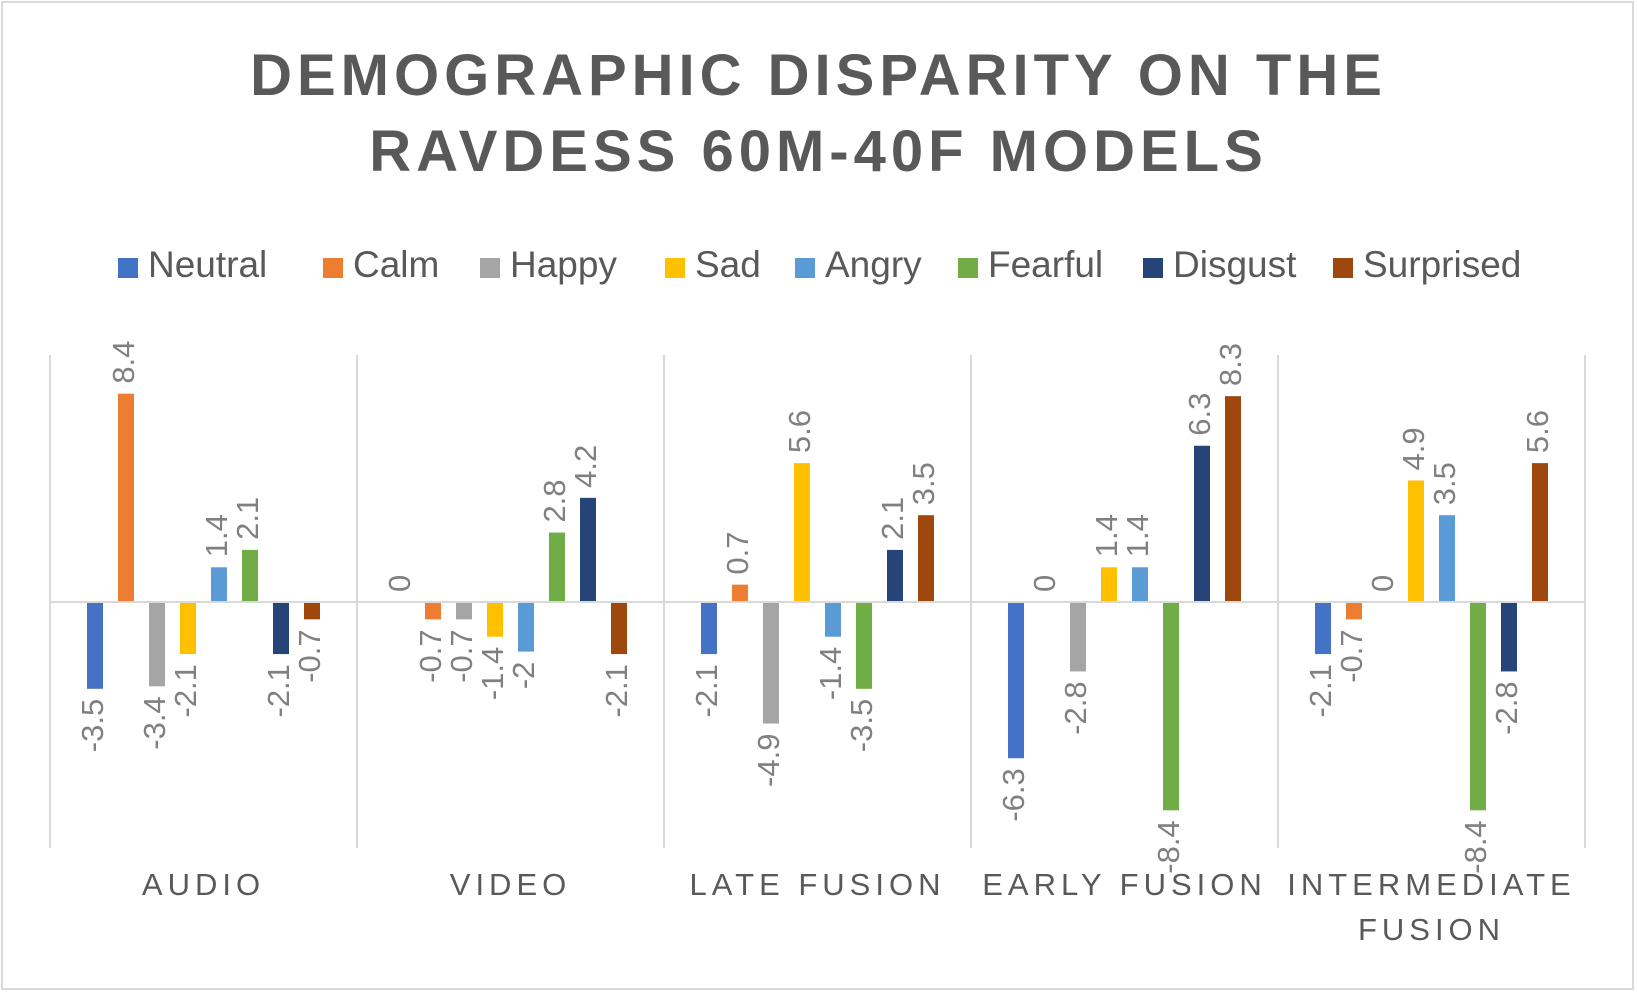 The height and width of the screenshot is (993, 1637). What do you see at coordinates (1075, 707) in the screenshot?
I see `data-label-happy-3: -2.8` at bounding box center [1075, 707].